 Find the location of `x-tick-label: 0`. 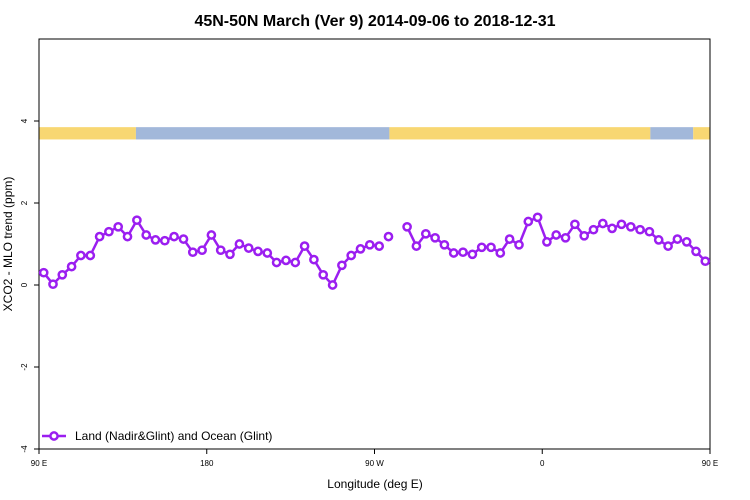

x-tick-label: 0 is located at coordinates (542, 463).